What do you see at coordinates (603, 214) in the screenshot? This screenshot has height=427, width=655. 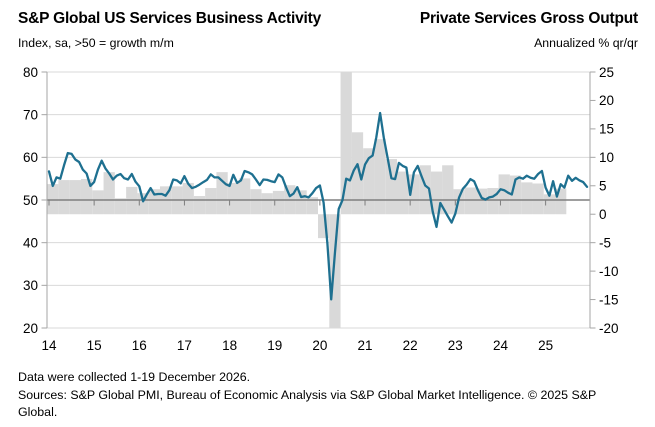 I see `right-axis-tick-label: 0` at bounding box center [603, 214].